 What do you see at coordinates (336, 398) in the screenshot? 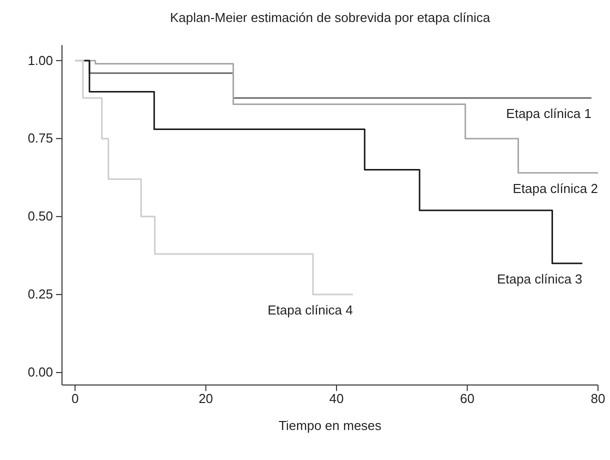
I see `x-tick-label: 40` at bounding box center [336, 398].